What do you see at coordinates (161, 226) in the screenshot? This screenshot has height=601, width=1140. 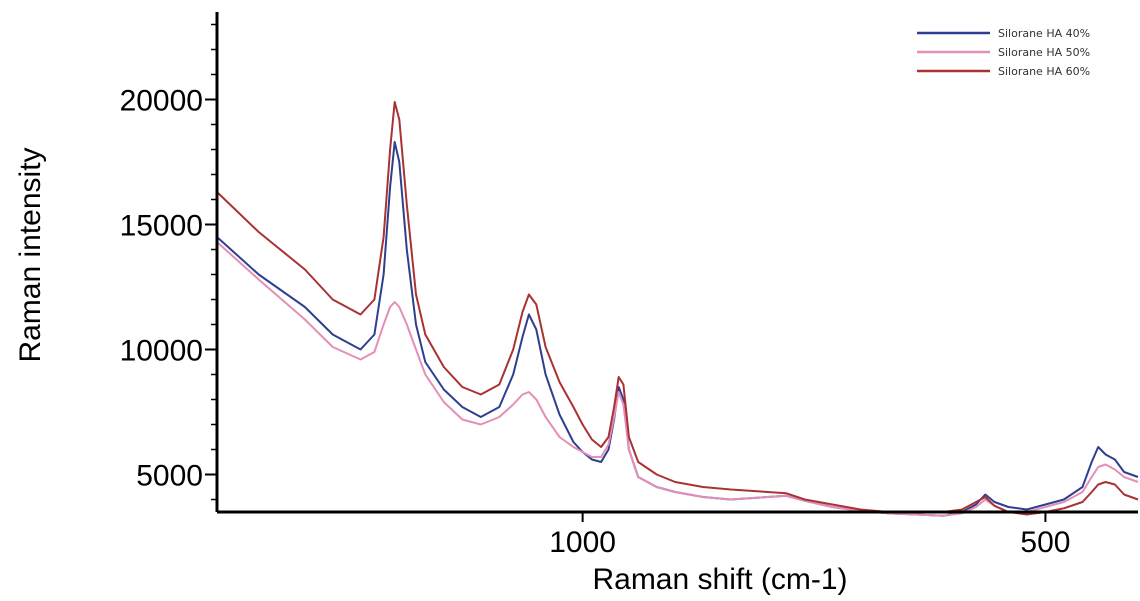 I see `y-tick-label: 15000` at bounding box center [161, 226].